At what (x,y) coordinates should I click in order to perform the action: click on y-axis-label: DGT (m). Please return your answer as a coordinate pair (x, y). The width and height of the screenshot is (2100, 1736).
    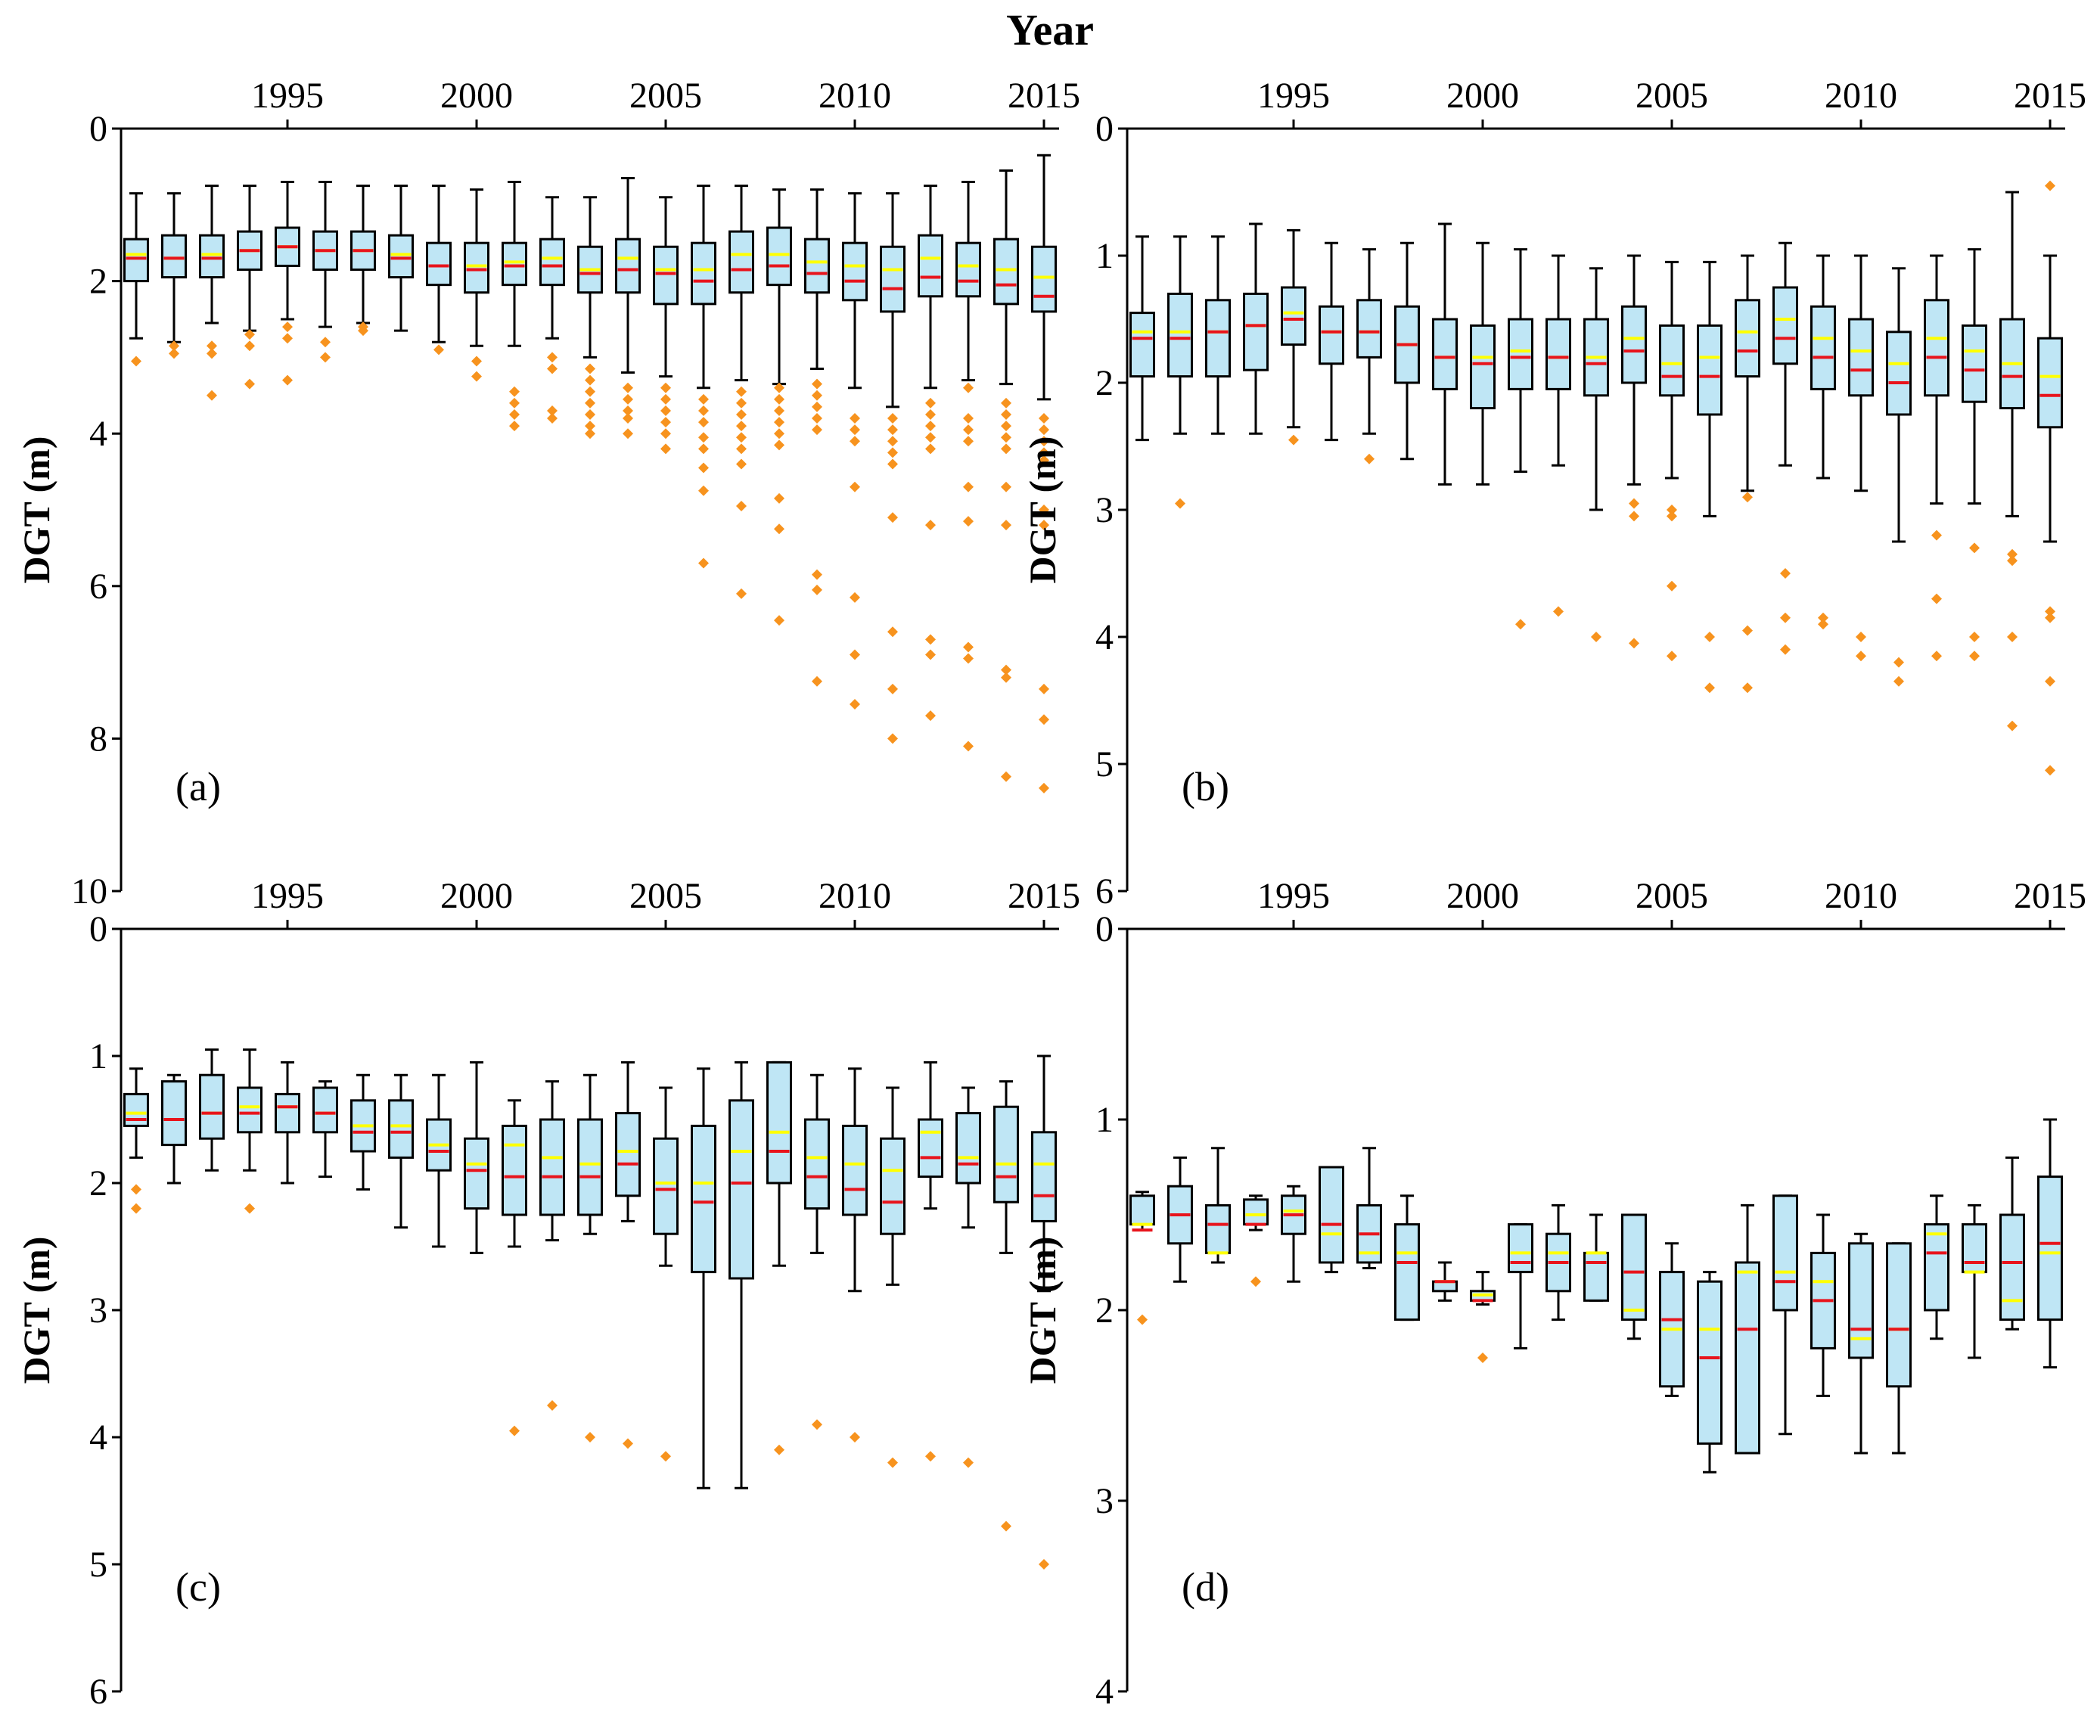
    Looking at the image, I should click on (1042, 510).